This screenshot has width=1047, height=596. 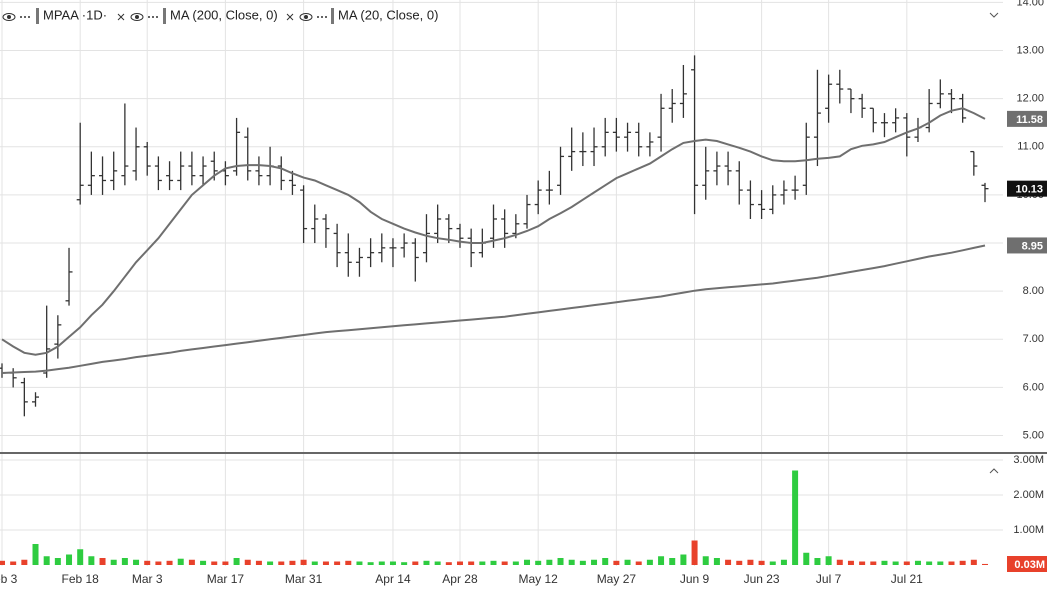 What do you see at coordinates (907, 579) in the screenshot?
I see `x-tick-label: Jul 21` at bounding box center [907, 579].